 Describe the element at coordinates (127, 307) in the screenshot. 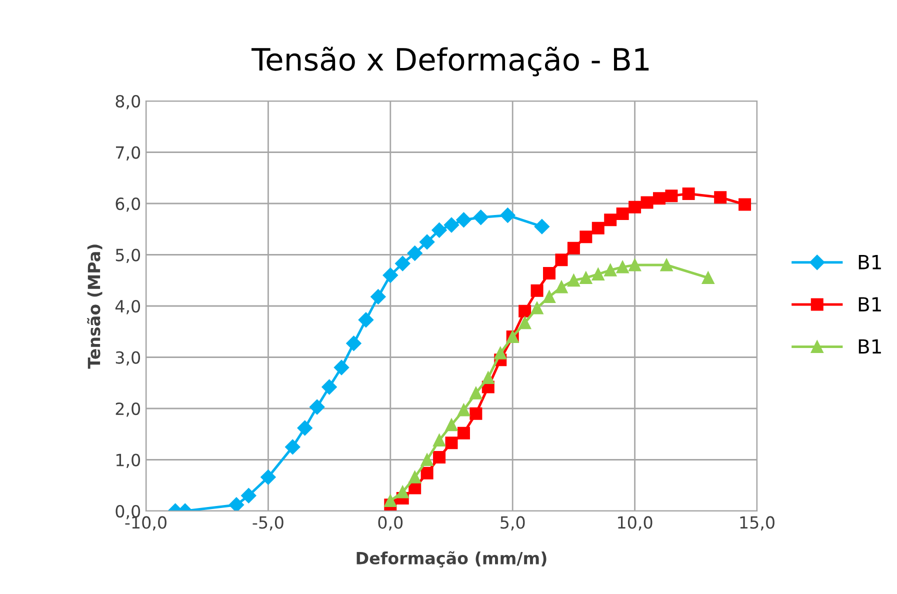

I see `y-tick-label: 4,0` at that location.